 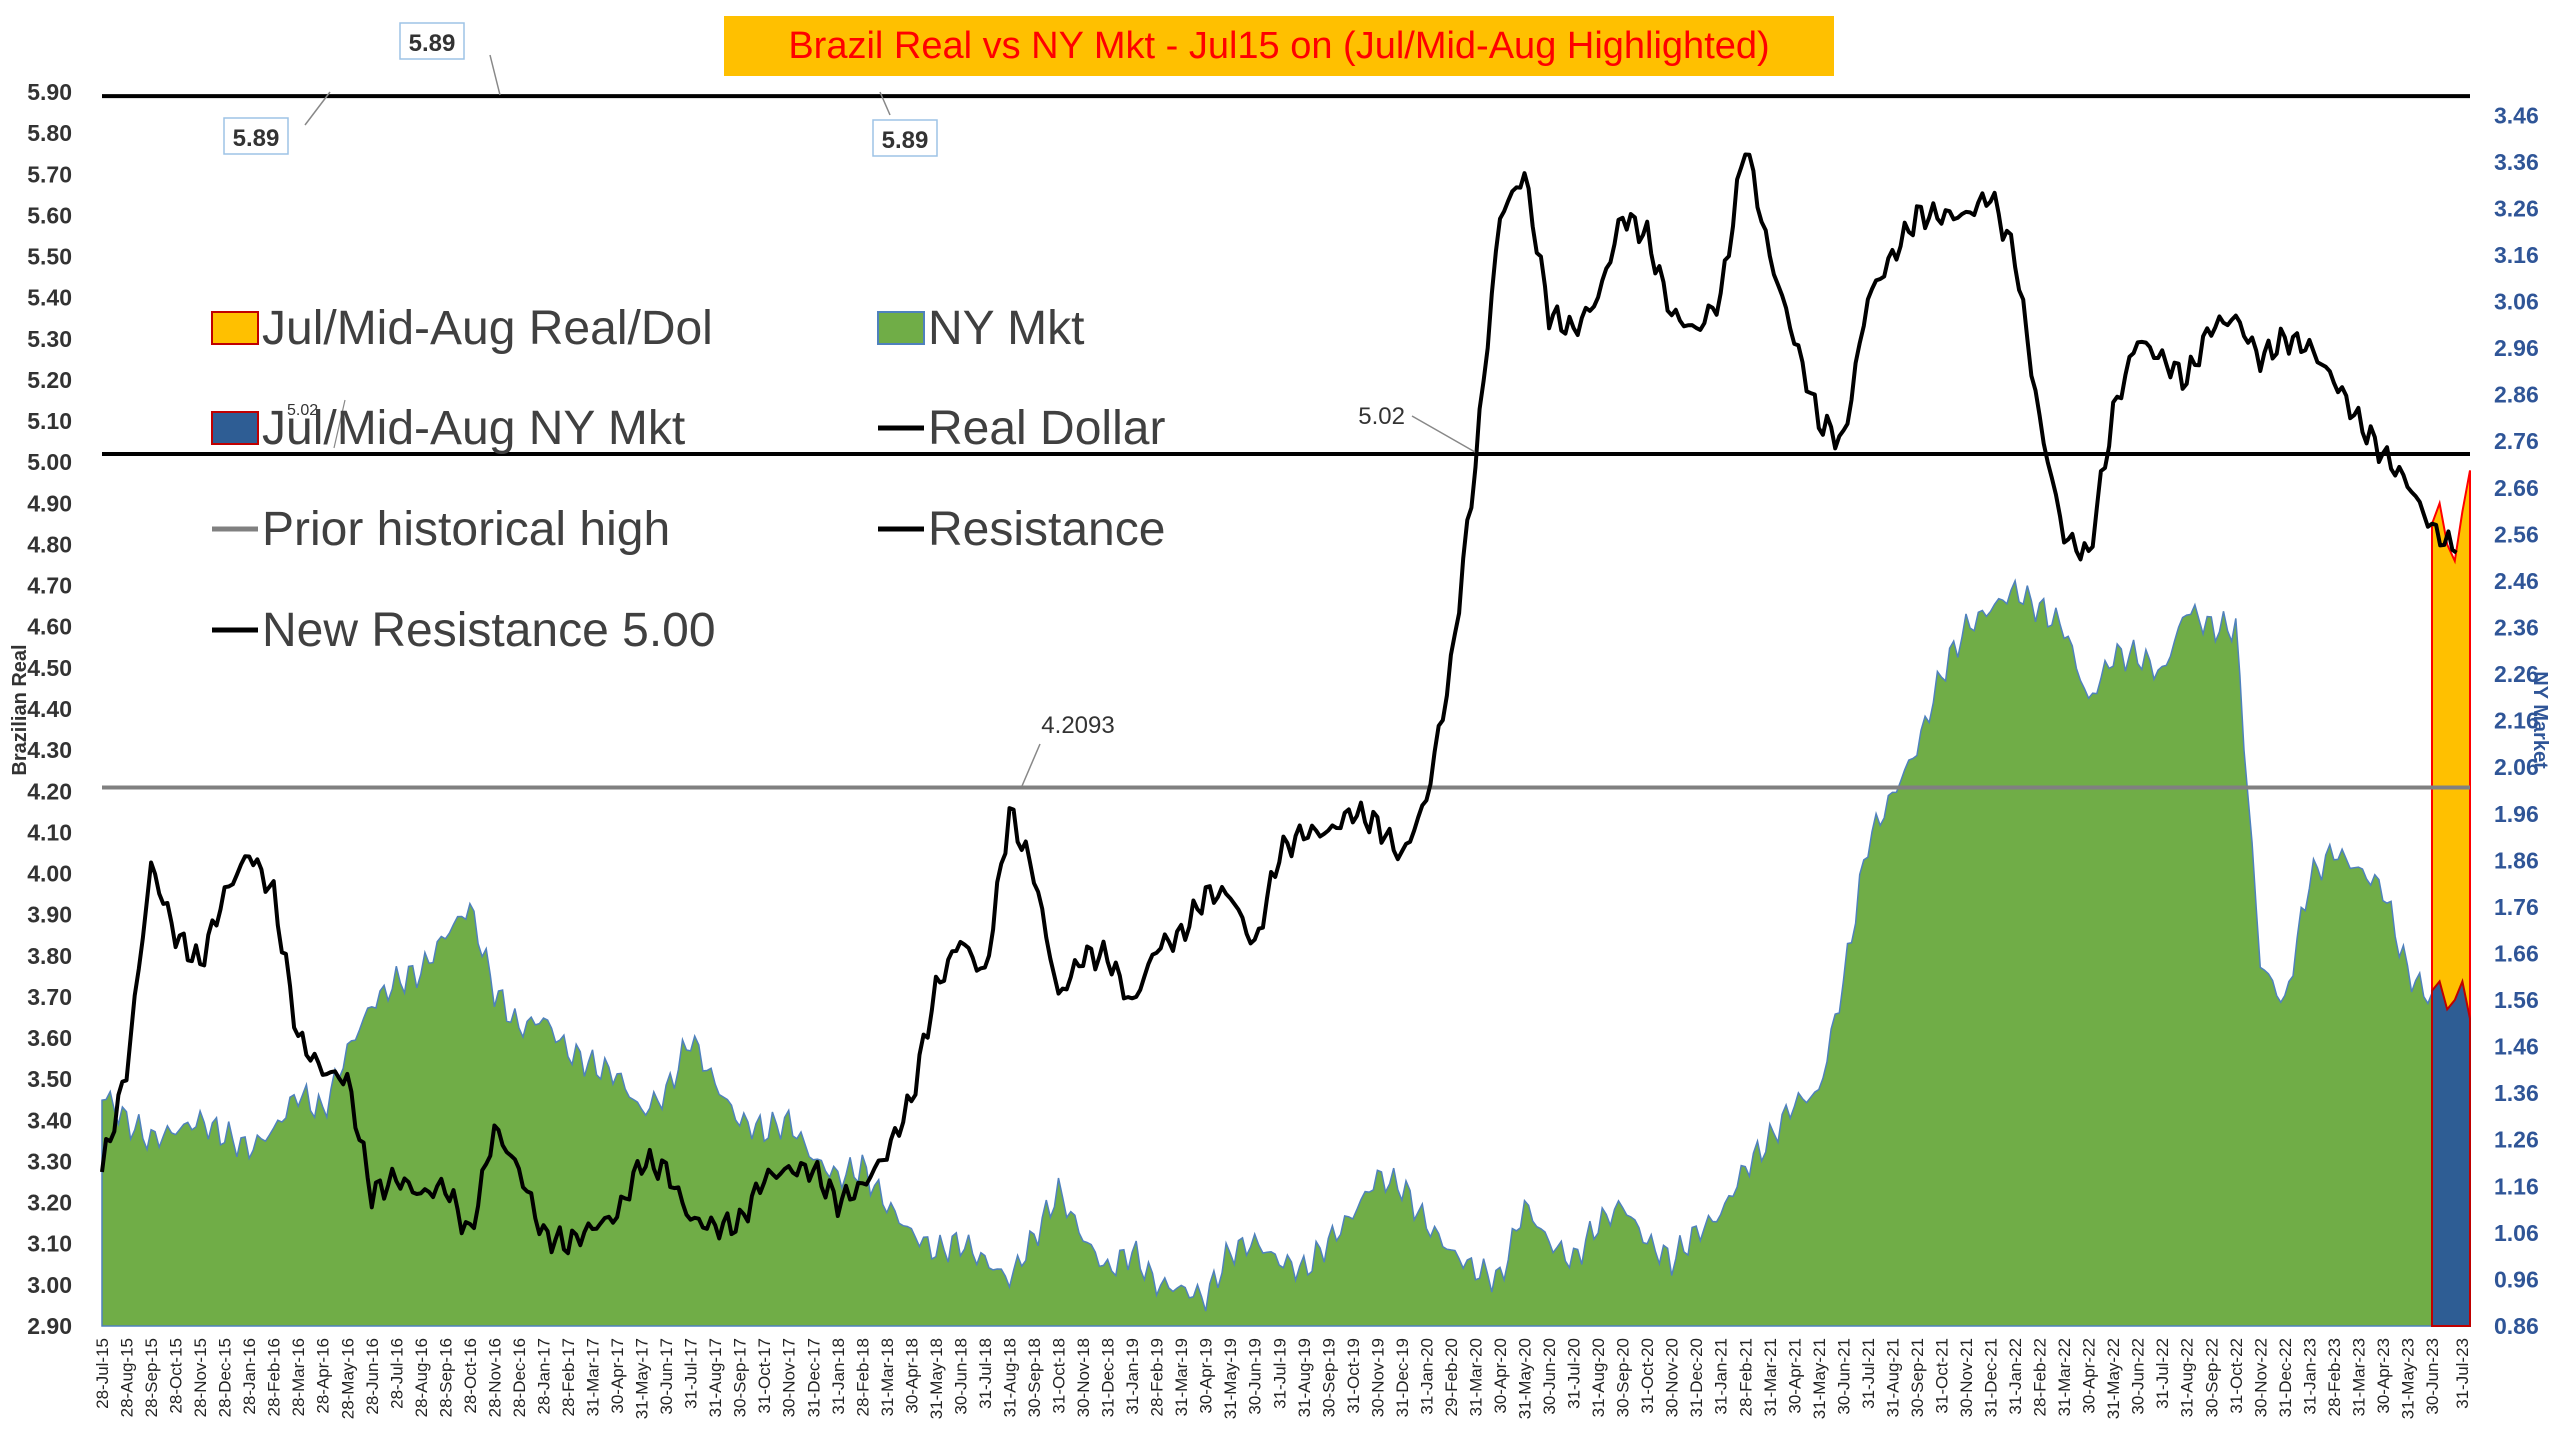 I want to click on y2-tick-label: 3.36, so click(x=2516, y=162).